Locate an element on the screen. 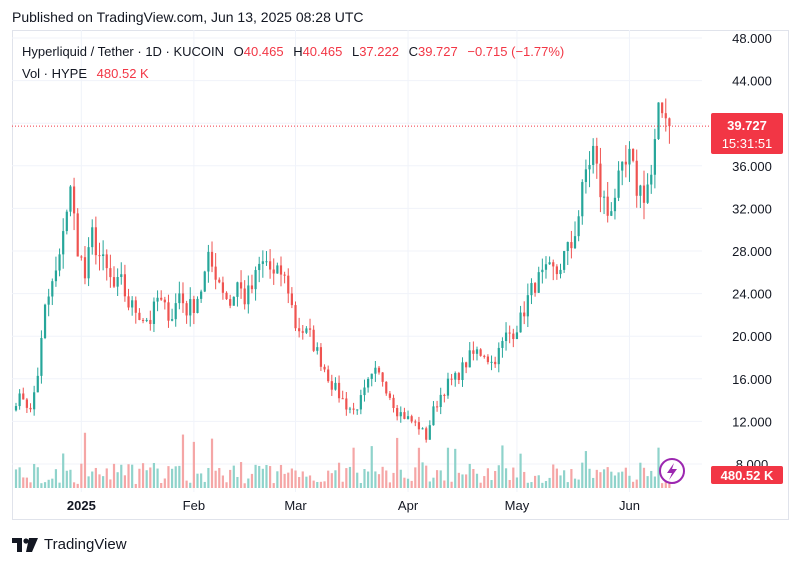  open-value: 40.465 is located at coordinates (263, 51).